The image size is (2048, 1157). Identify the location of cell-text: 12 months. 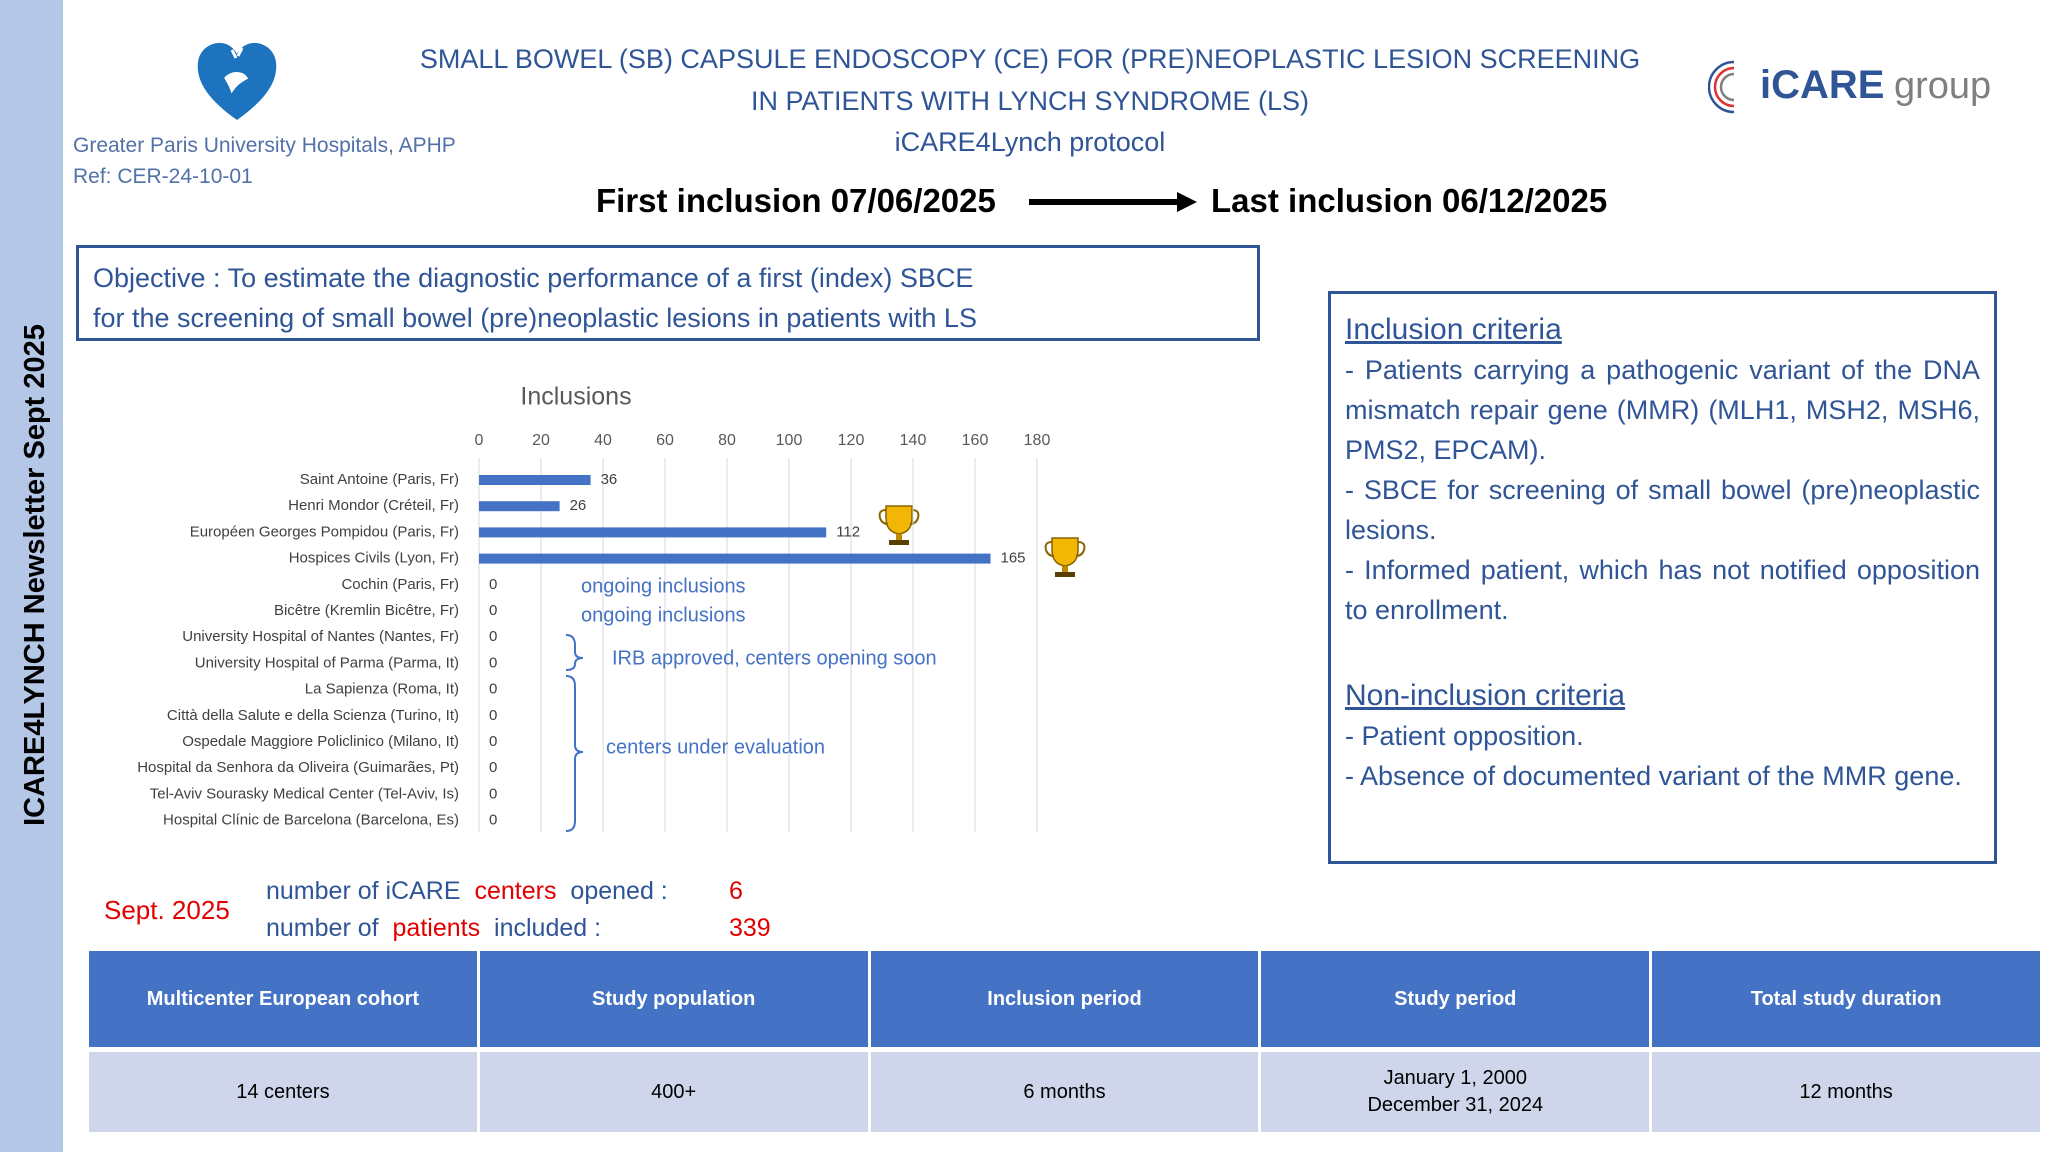
(1846, 1091).